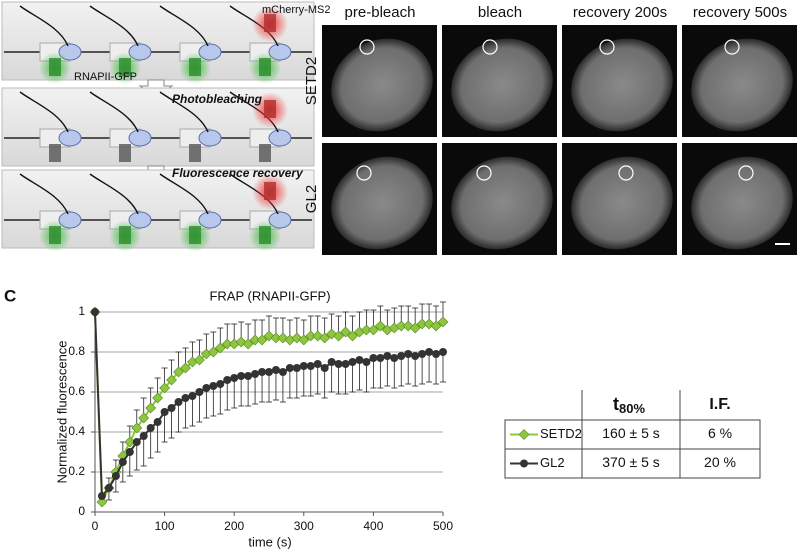 This screenshot has width=800, height=558. I want to click on legend-label: SETD2, so click(561, 433).